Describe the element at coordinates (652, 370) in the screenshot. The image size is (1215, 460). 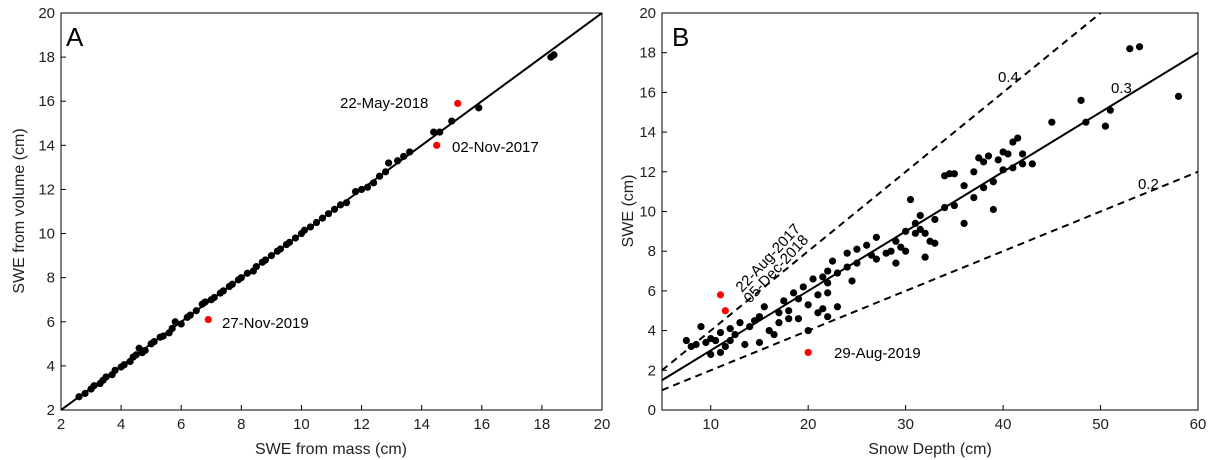
I see `panel-b-y-tick-label: 2` at that location.